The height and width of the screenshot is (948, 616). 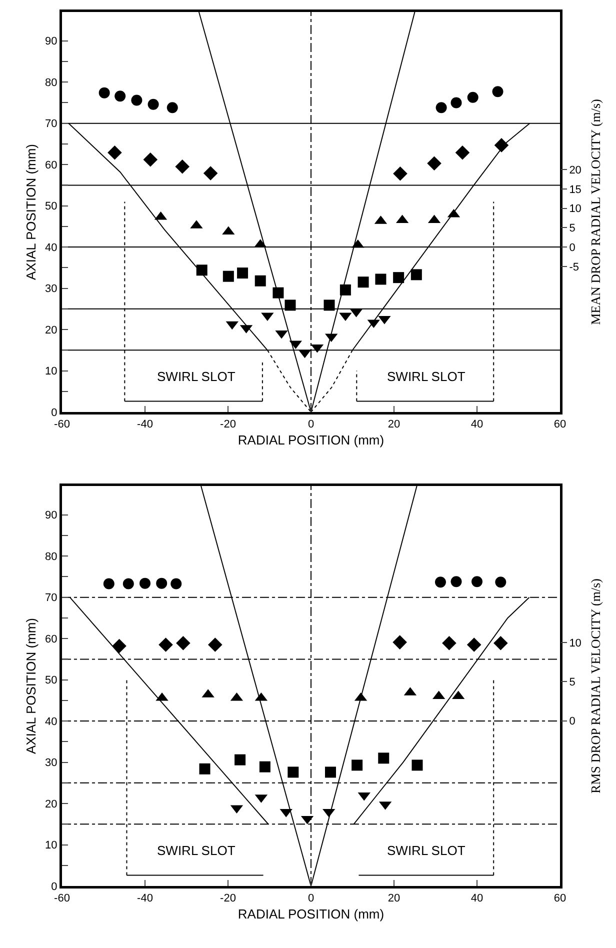 What do you see at coordinates (596, 212) in the screenshot?
I see `y2-axis-title: MEAN DROP RADIAL VELOCITY (m/s)` at bounding box center [596, 212].